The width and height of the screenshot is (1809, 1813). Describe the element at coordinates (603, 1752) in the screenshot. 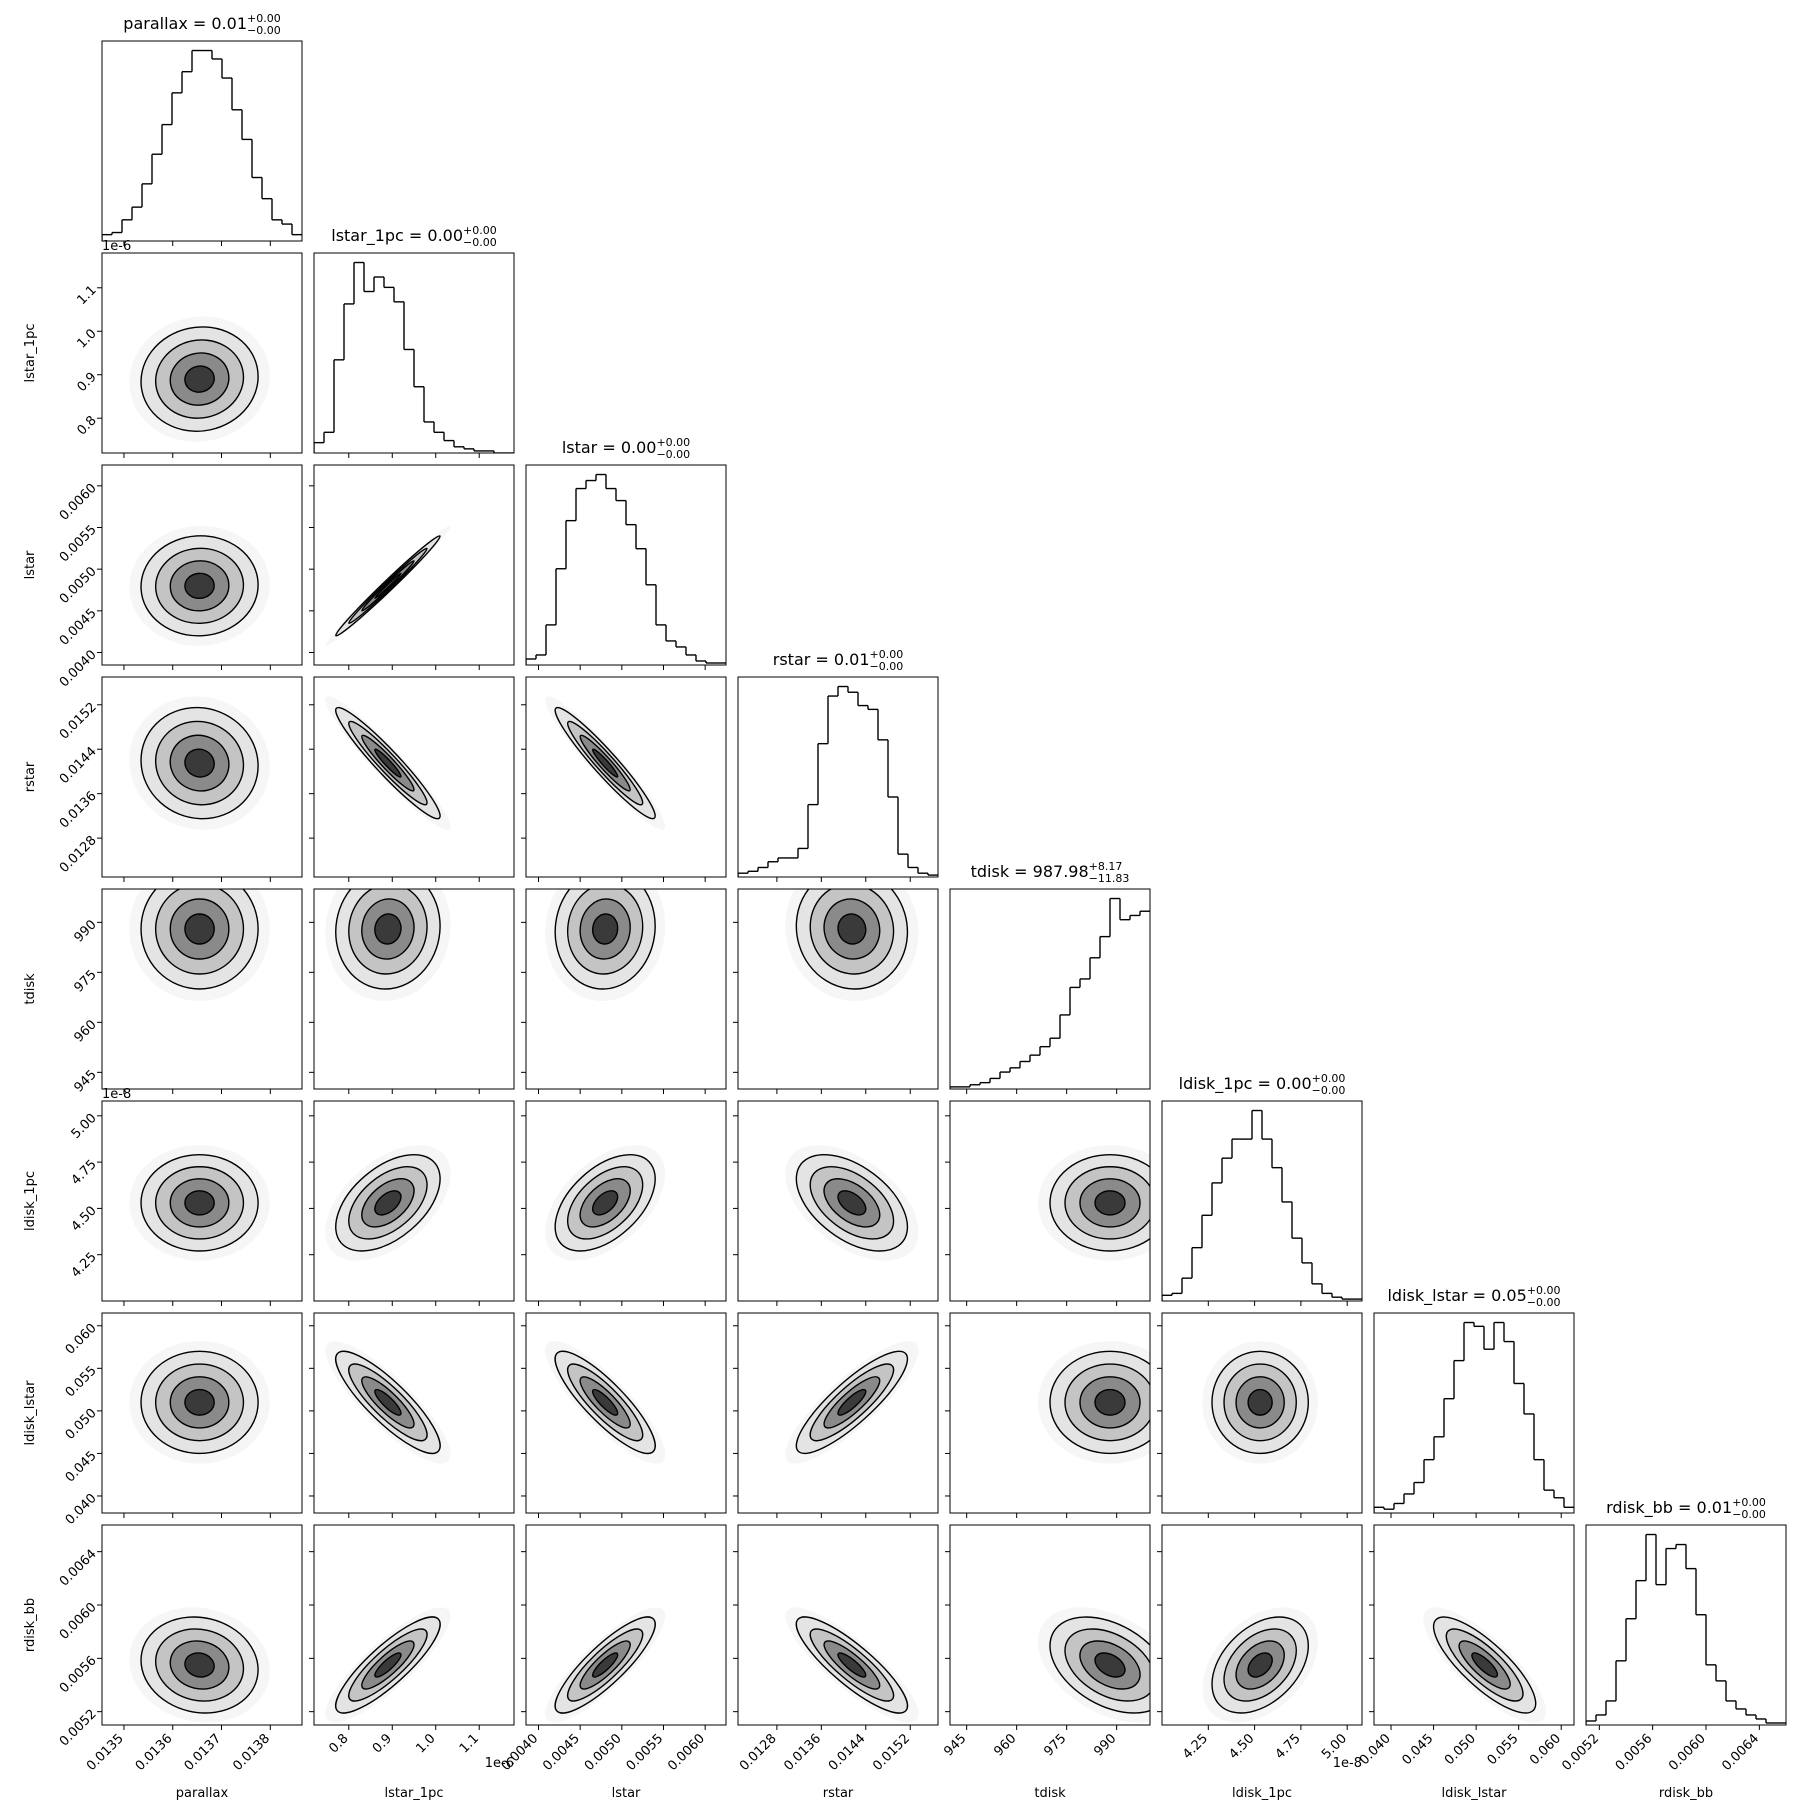

I see `x-tick-label: 0.0050` at that location.